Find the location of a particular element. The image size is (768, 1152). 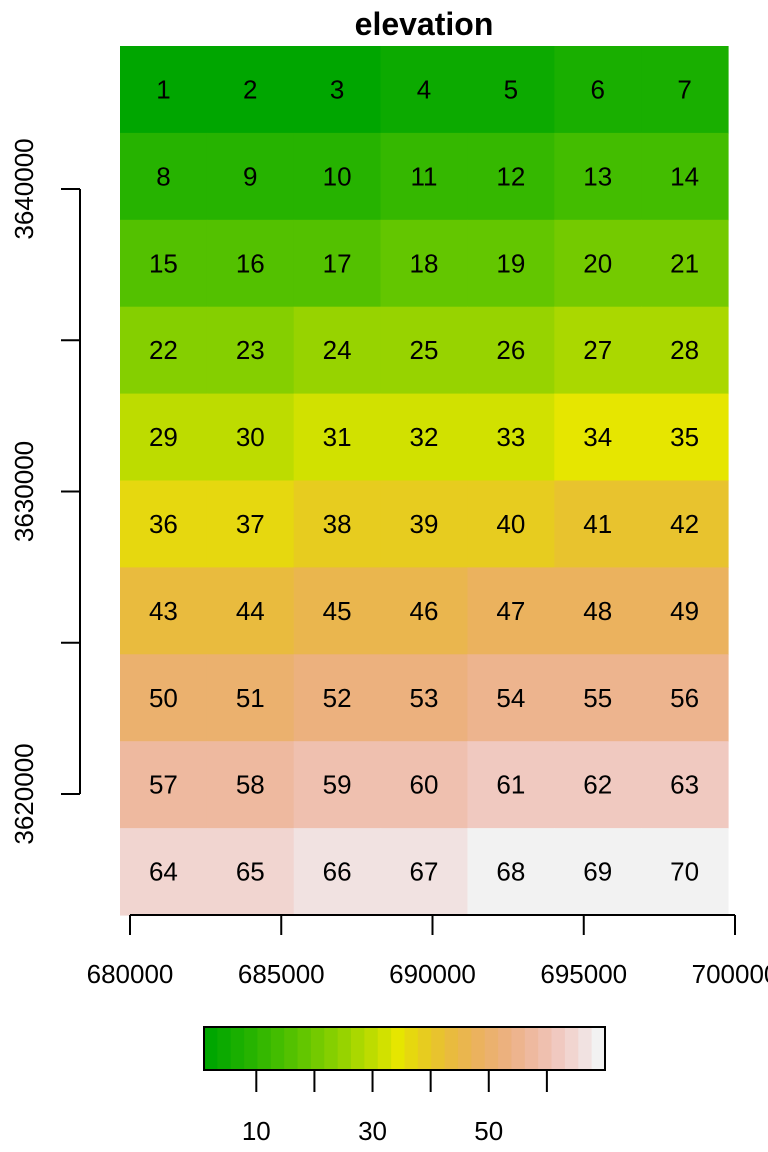

cell-label: 57 is located at coordinates (163, 785).